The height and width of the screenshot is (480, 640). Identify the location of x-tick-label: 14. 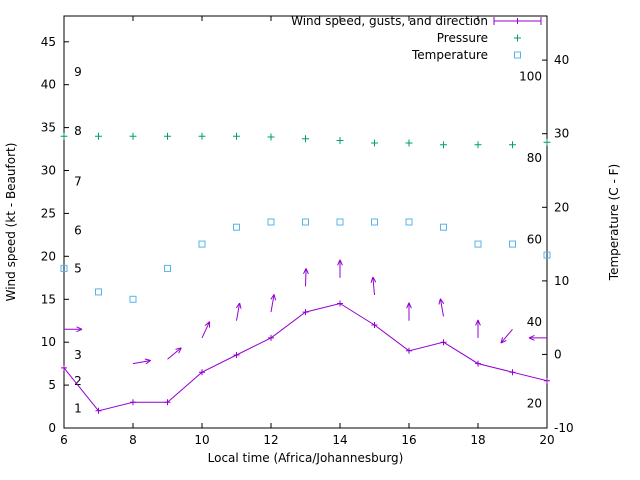
(339, 440).